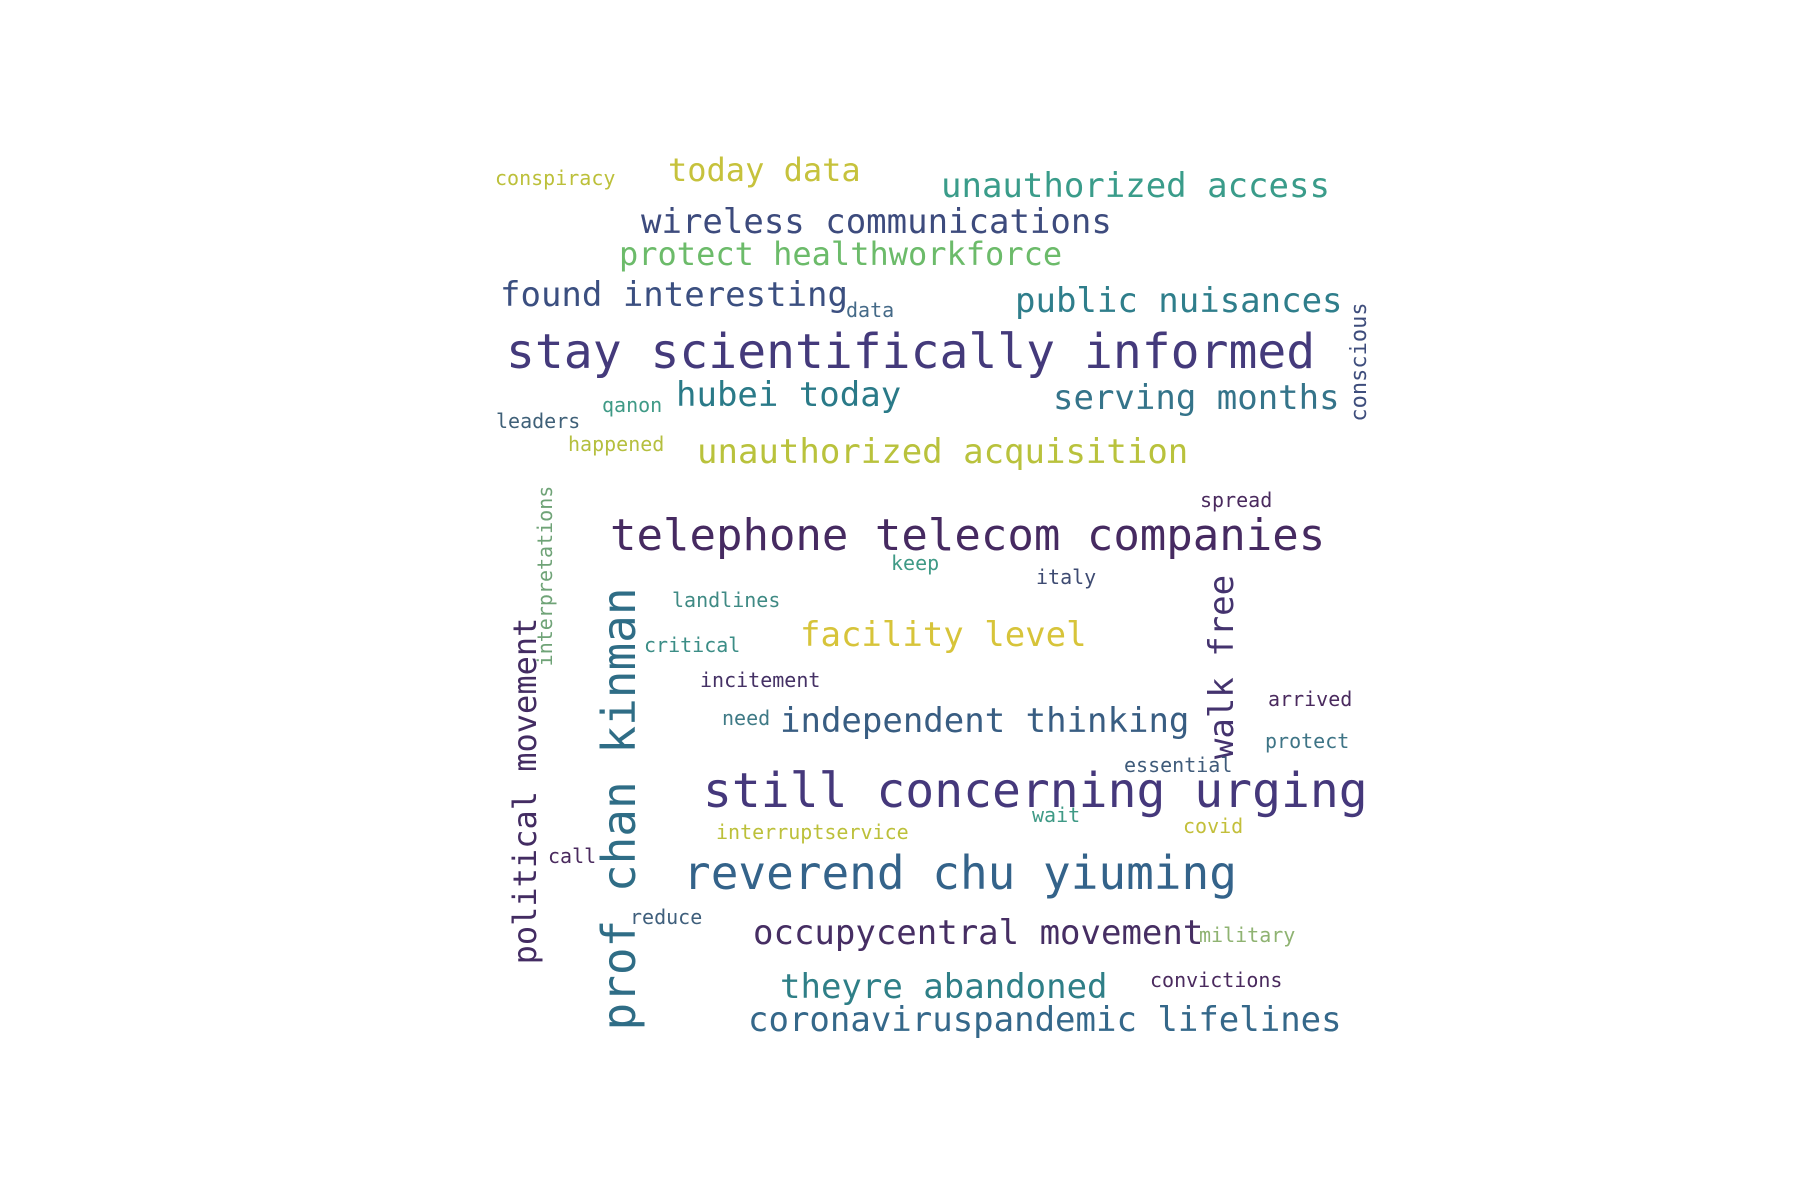 Image resolution: width=1800 pixels, height=1200 pixels. What do you see at coordinates (1056, 815) in the screenshot?
I see `word-wait: wait` at bounding box center [1056, 815].